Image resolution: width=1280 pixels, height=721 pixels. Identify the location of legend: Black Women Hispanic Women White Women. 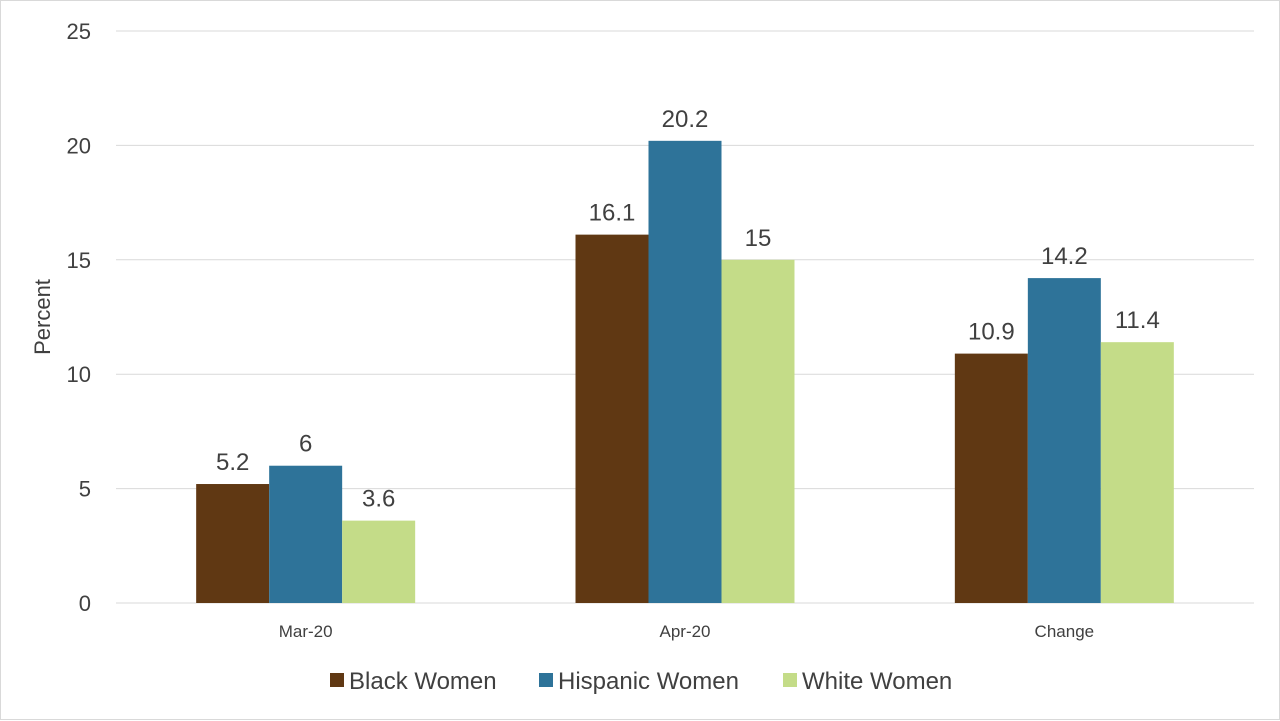
(641, 681).